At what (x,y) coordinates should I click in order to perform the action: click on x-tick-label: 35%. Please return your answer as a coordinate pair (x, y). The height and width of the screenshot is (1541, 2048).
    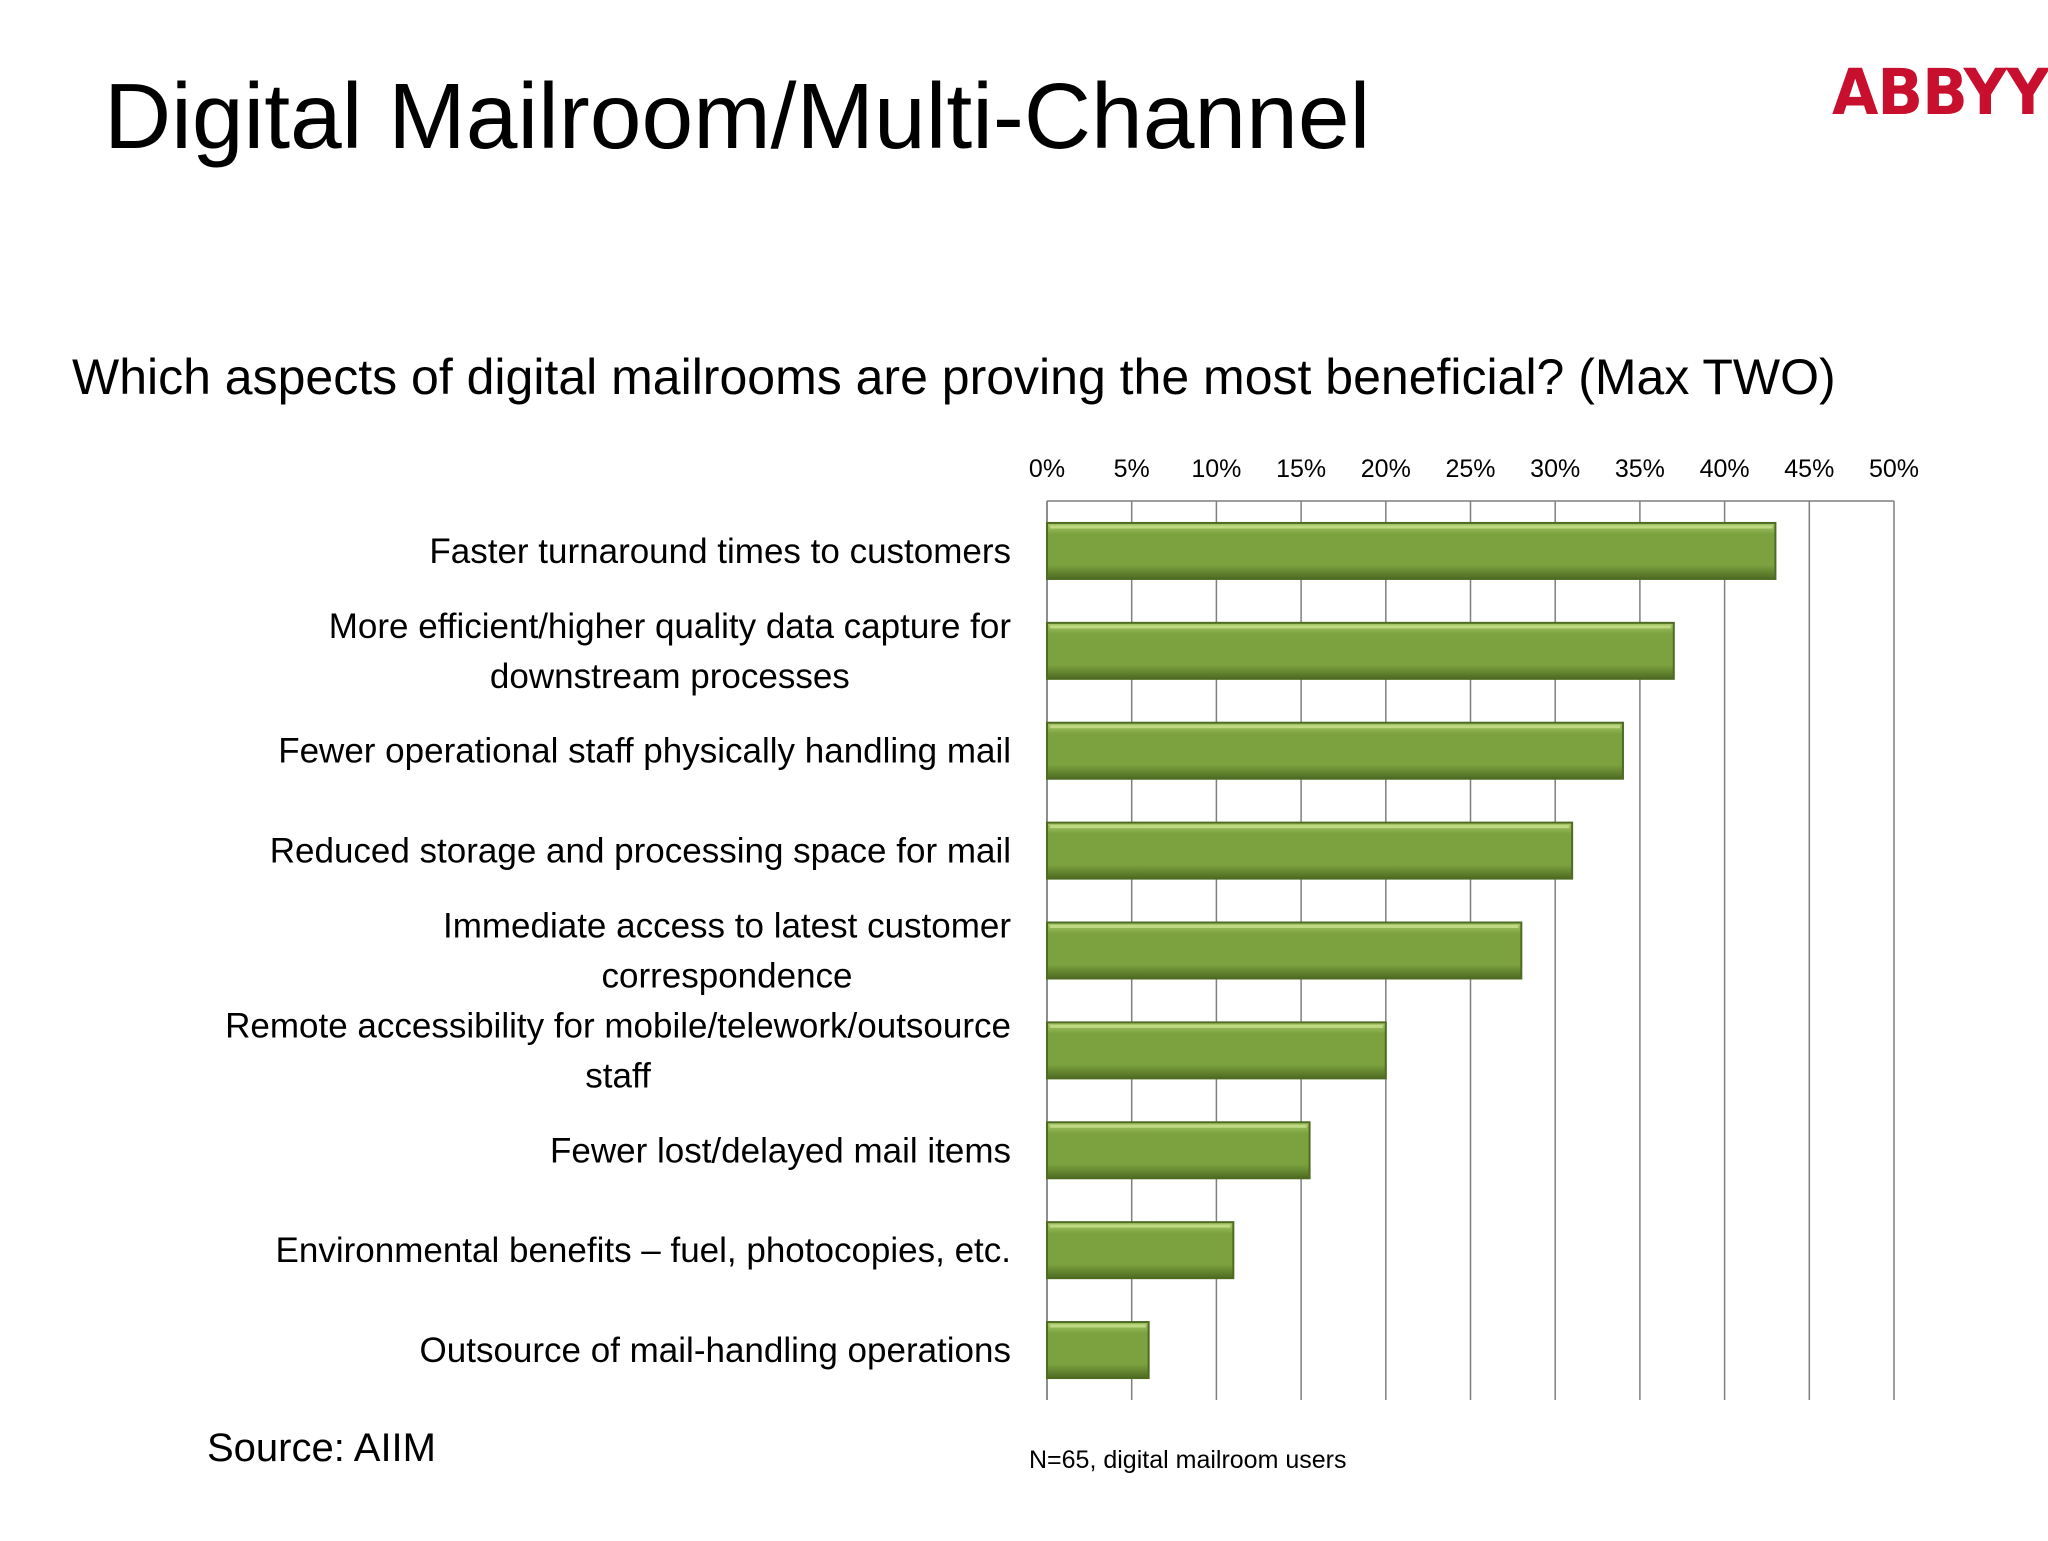
    Looking at the image, I should click on (1640, 469).